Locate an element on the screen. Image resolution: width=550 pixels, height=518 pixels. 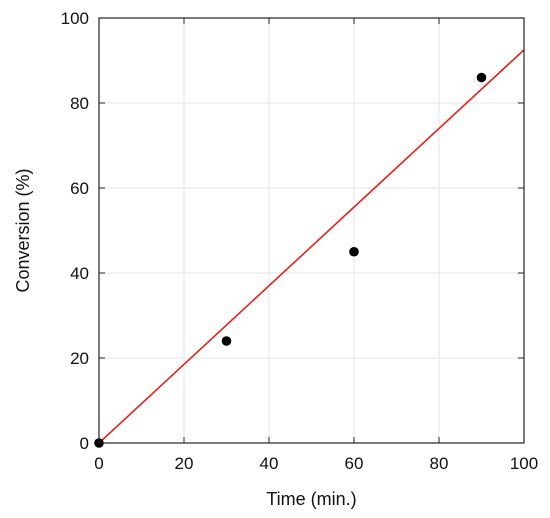
x-tick-label: 40 is located at coordinates (269, 463).